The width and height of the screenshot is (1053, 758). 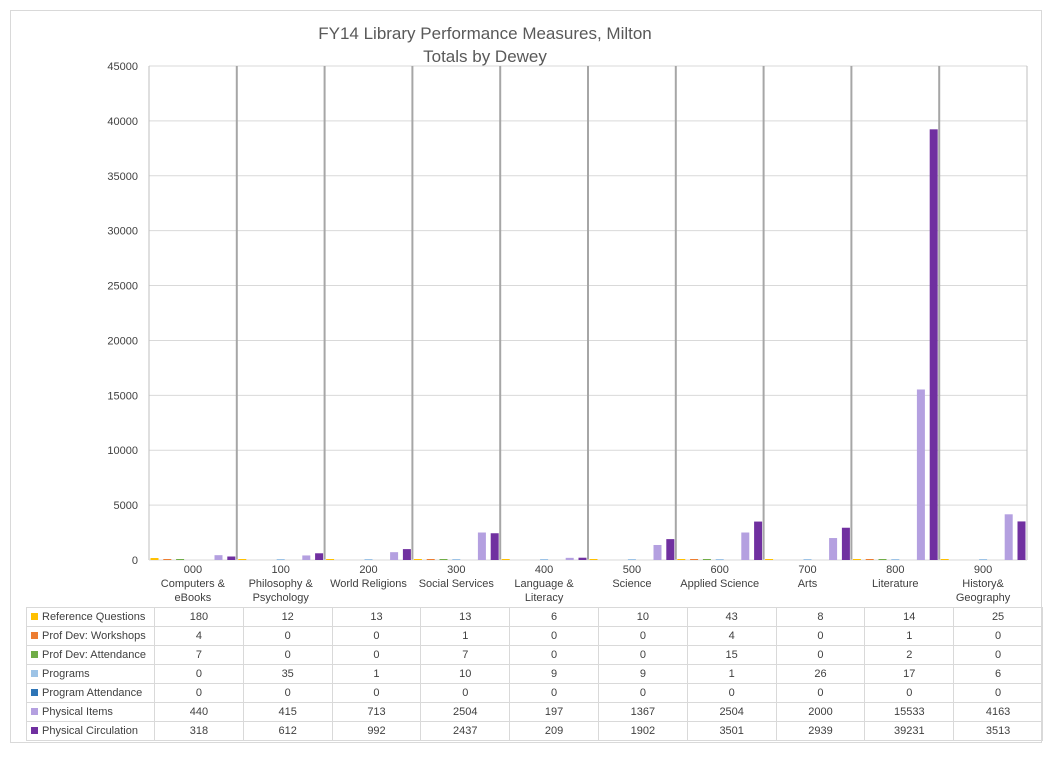 I want to click on y-tick-label: 25000, so click(x=122, y=287).